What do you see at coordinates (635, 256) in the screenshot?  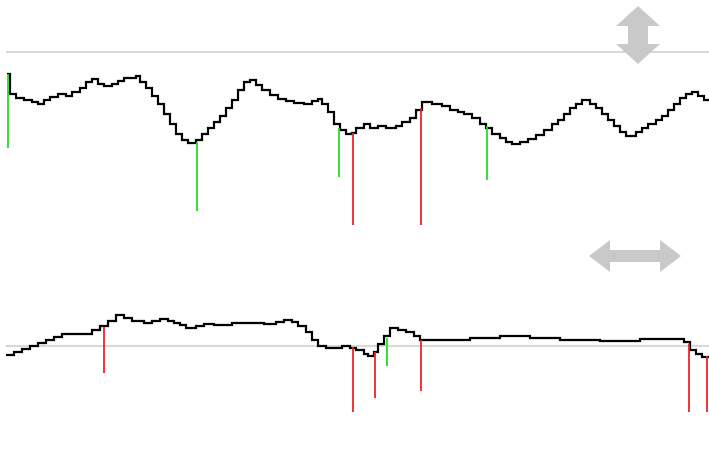 I see `horizontal-double-arrow-icon` at bounding box center [635, 256].